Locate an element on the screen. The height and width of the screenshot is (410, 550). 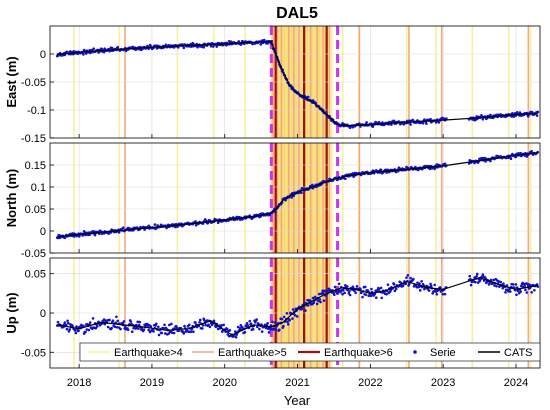
y-axis-label: North (m) is located at coordinates (11, 198).